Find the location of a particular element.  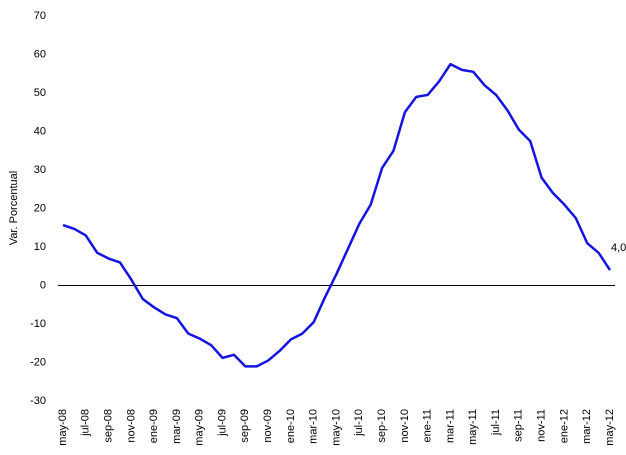

y-tick-label: 70 is located at coordinates (40, 16).